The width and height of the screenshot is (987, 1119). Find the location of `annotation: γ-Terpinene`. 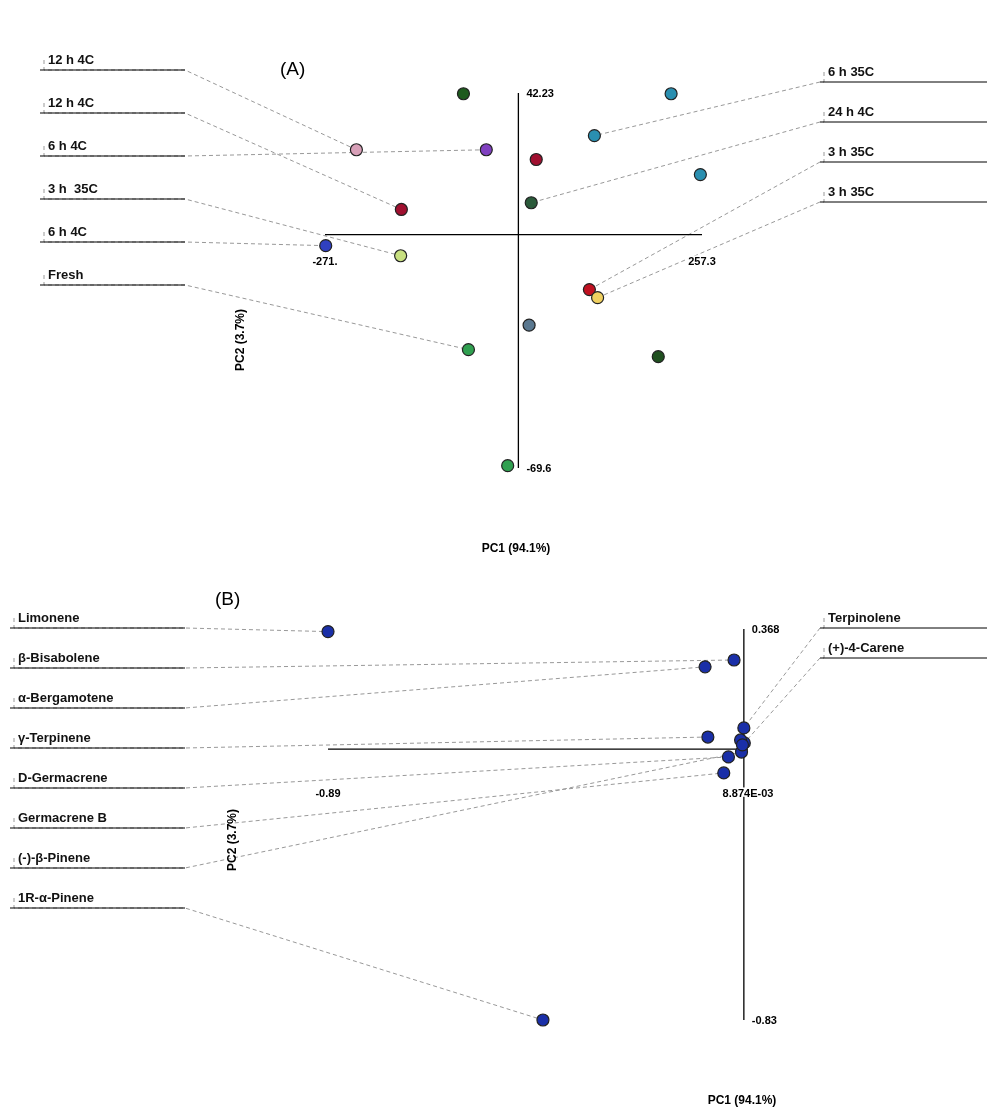

annotation: γ-Terpinene is located at coordinates (54, 737).